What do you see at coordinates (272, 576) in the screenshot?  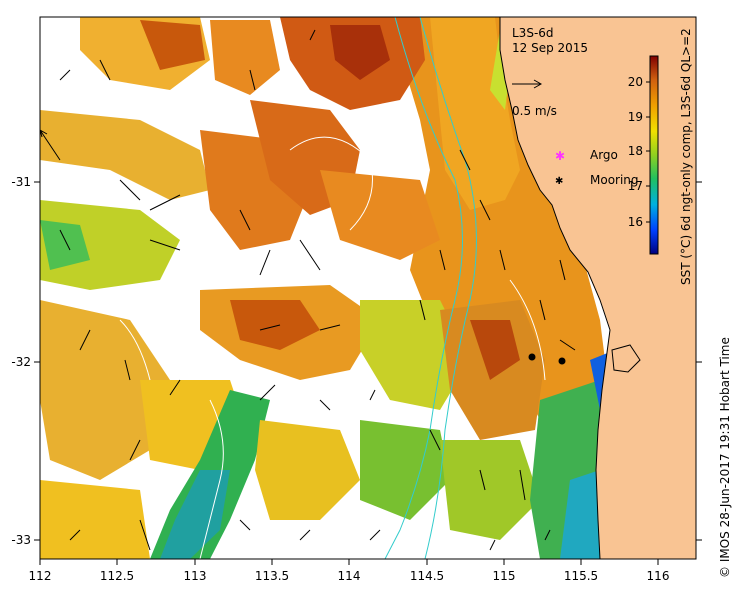 I see `x-tick-label: 113.5` at bounding box center [272, 576].